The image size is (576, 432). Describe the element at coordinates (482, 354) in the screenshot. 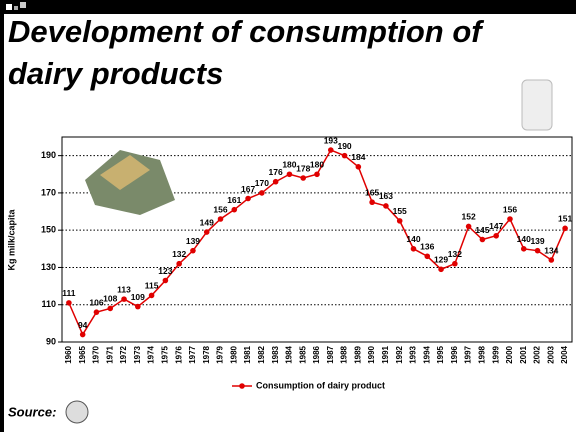

I see `x-tick-label: 1998` at that location.